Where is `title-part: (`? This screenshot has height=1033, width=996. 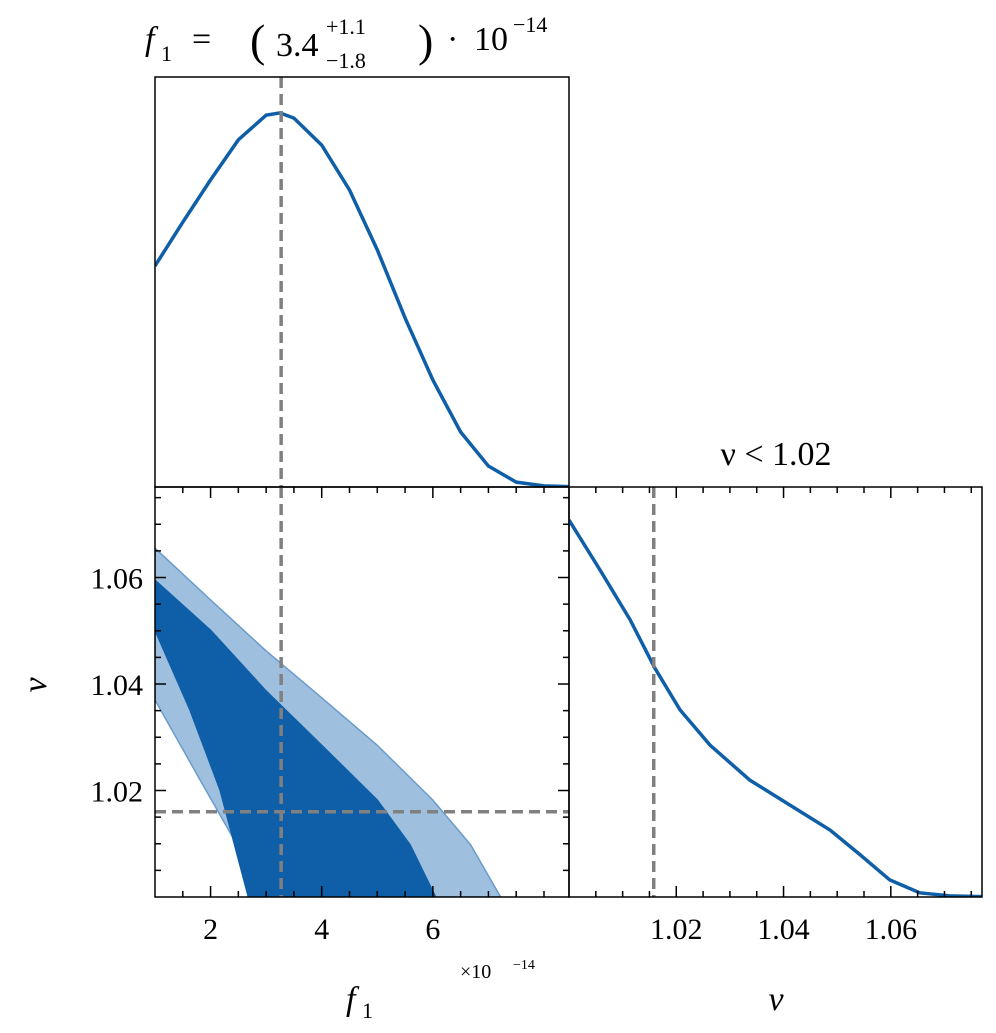
title-part: ( is located at coordinates (257, 40).